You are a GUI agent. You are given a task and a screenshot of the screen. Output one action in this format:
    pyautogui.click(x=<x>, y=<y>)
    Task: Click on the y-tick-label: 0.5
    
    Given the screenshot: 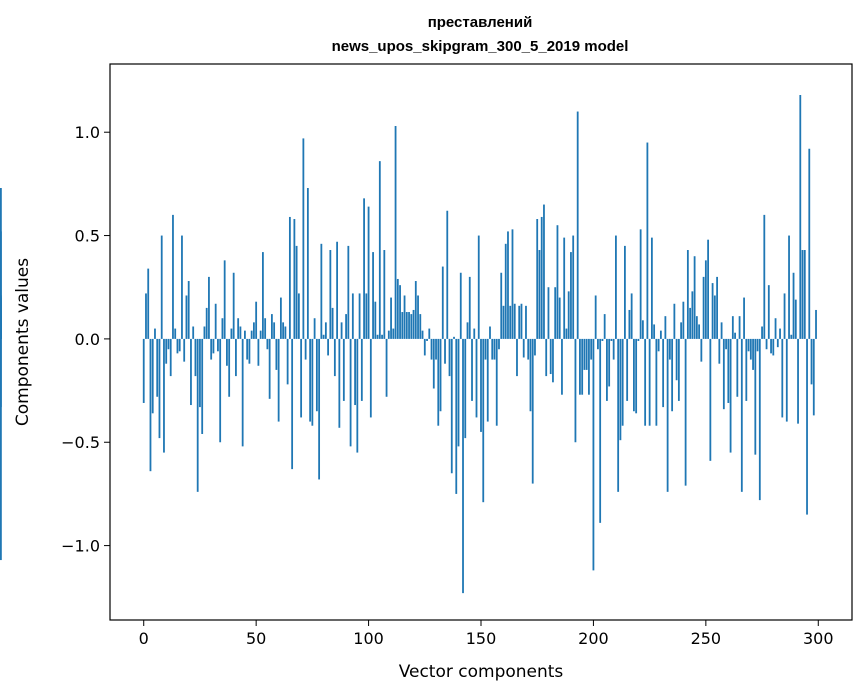 What is the action you would take?
    pyautogui.click(x=87, y=236)
    